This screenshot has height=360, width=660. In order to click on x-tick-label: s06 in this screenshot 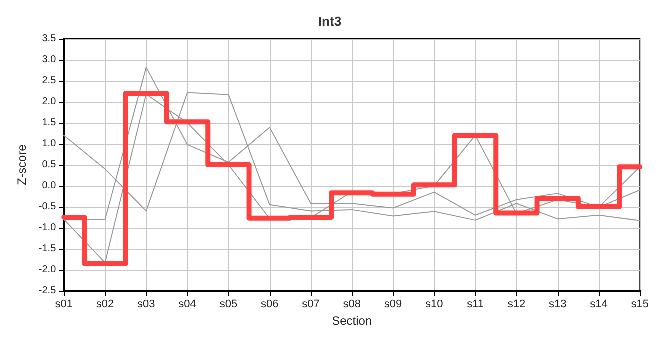, I will do `click(269, 304)`.